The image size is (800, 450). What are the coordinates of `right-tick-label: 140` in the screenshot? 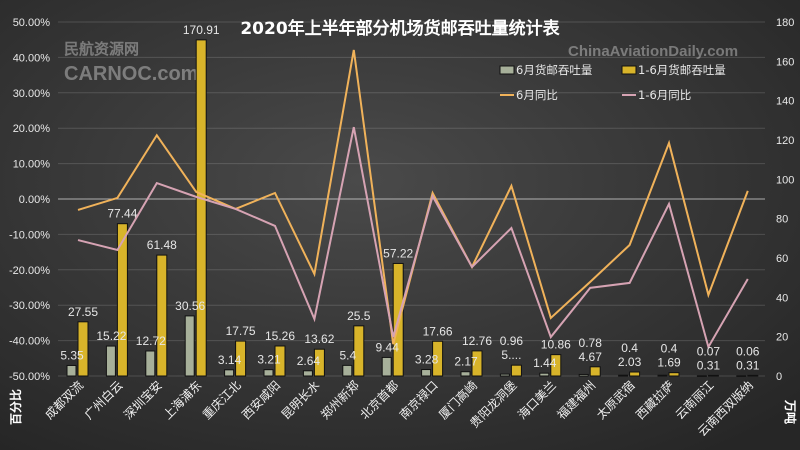 It's located at (785, 102).